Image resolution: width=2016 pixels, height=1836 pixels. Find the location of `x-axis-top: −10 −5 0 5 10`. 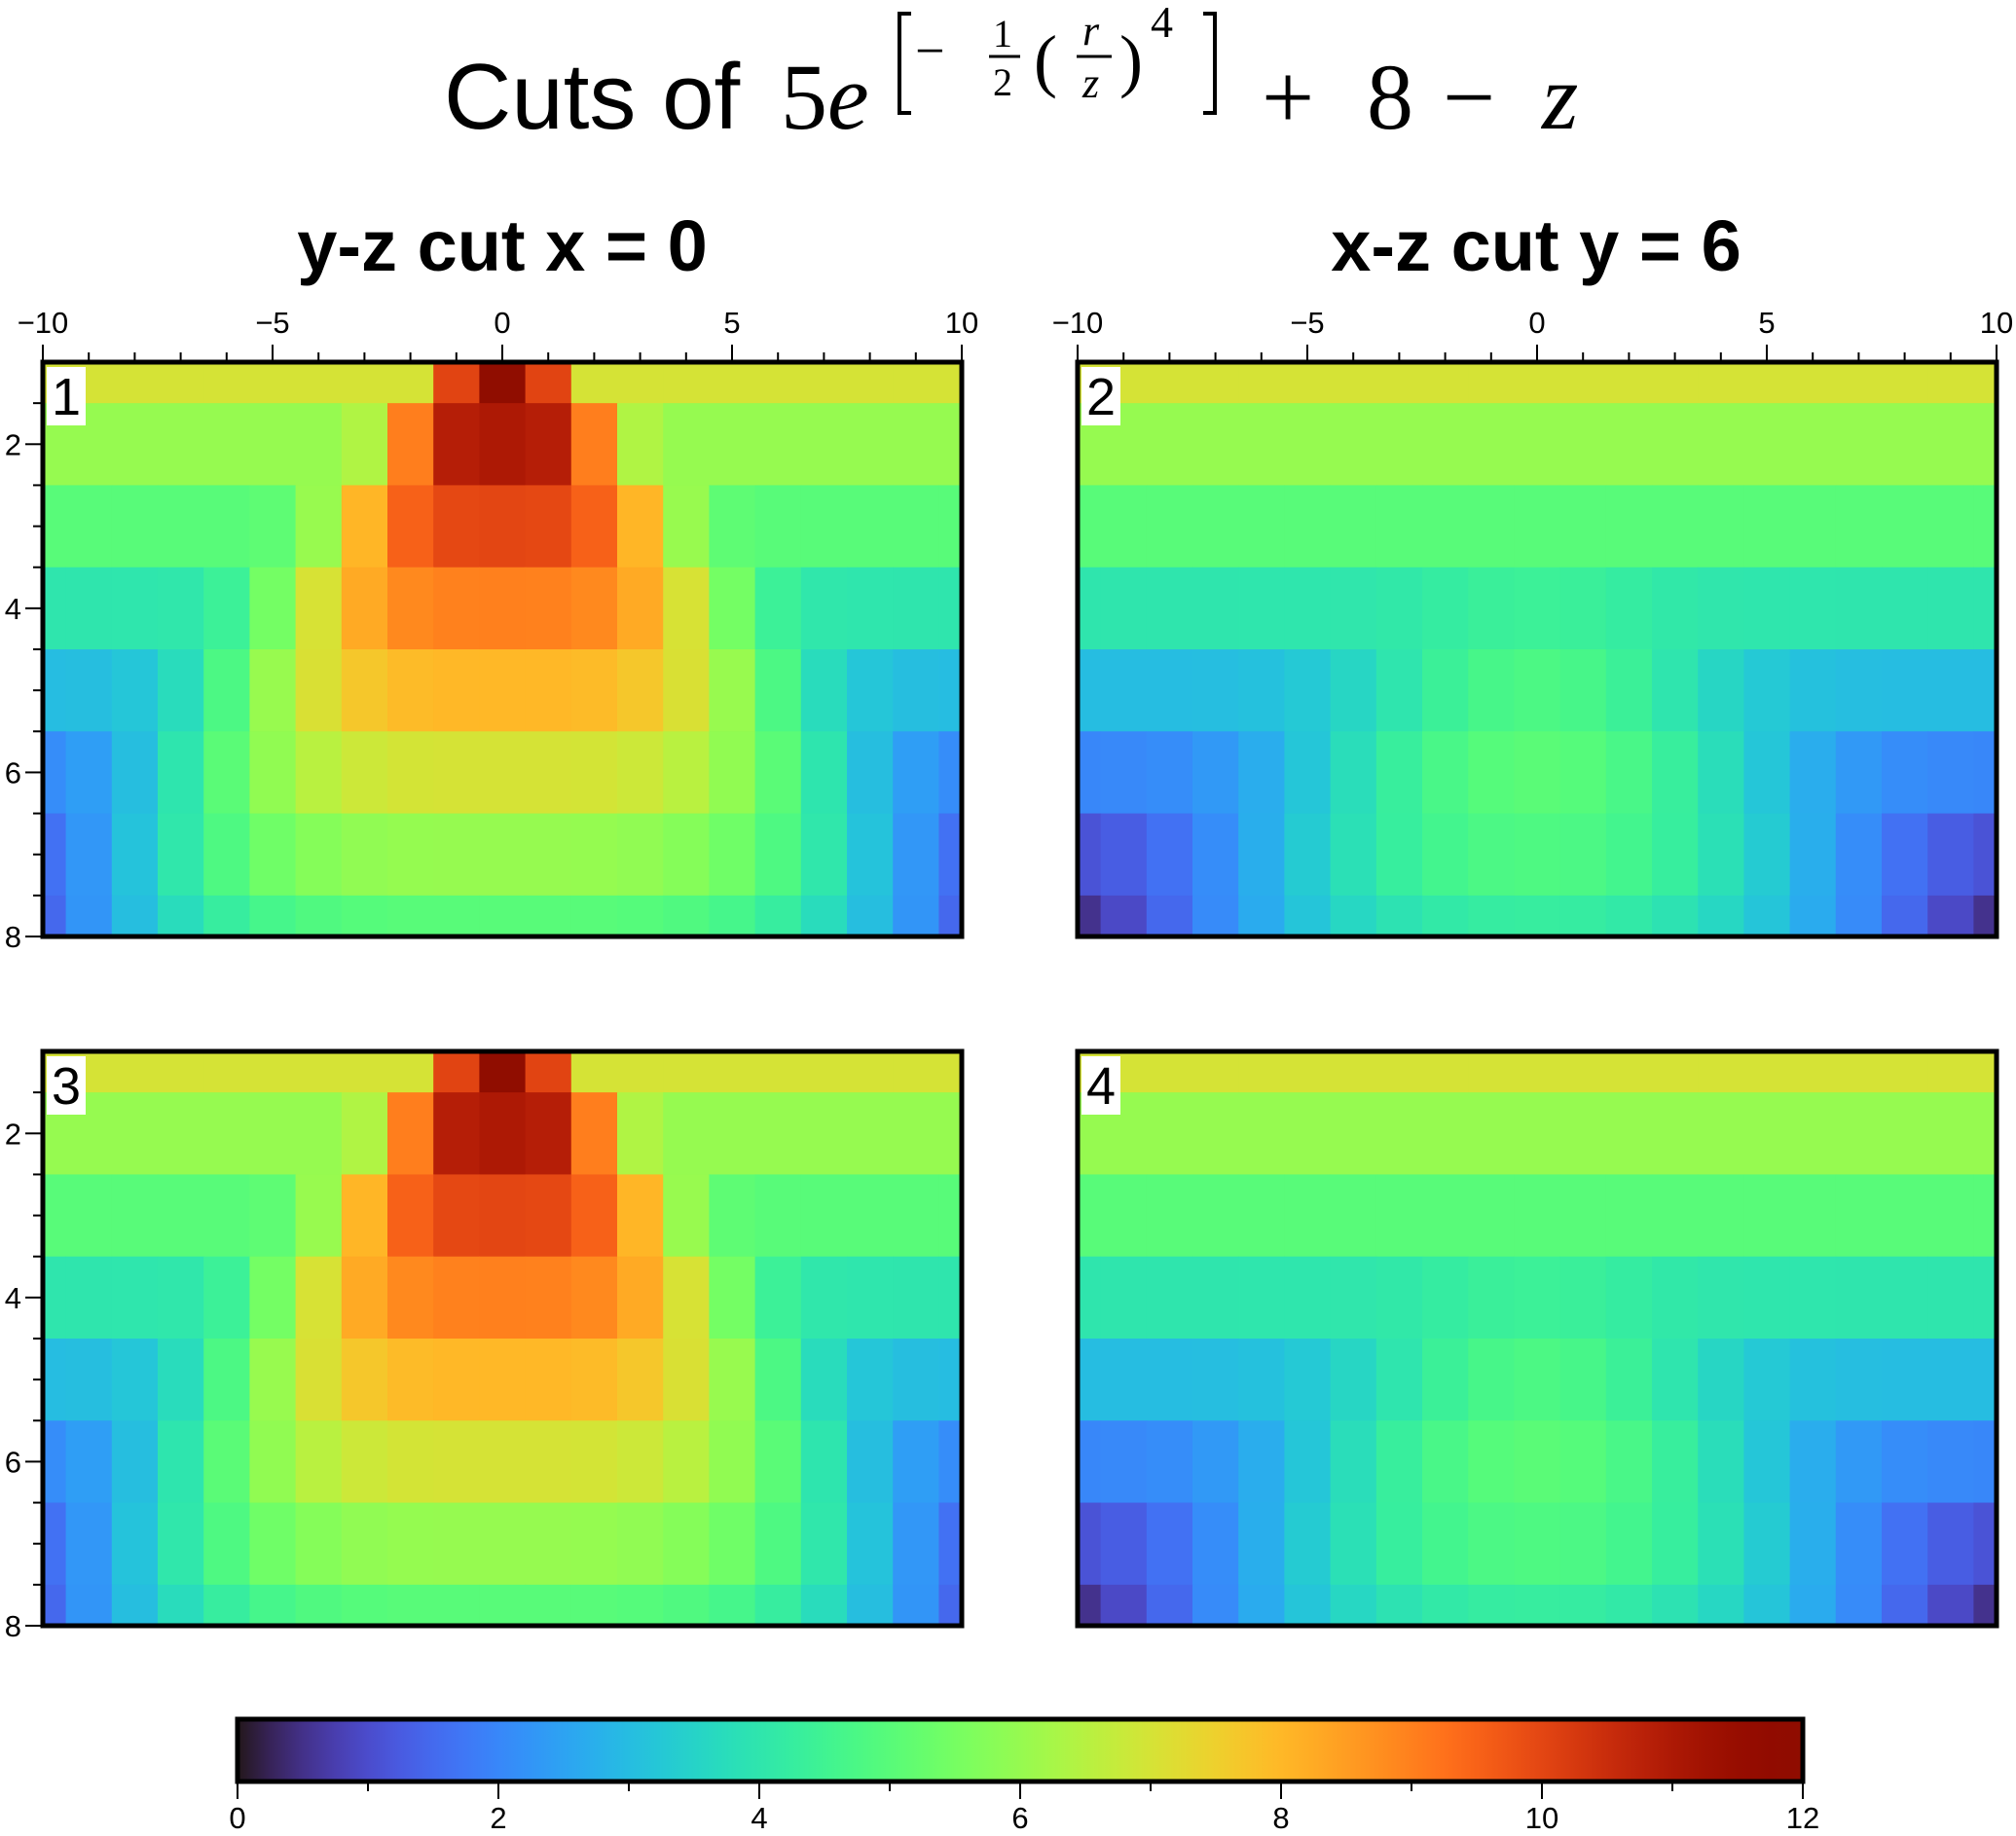

x-axis-top: −10 −5 0 5 10 is located at coordinates (1532, 333).